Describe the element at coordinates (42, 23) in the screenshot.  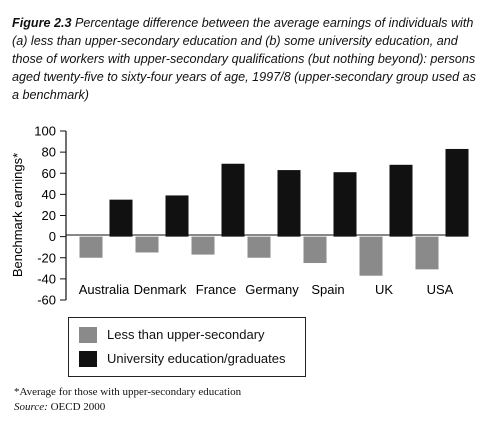
I see `figure-label: Figure 2.3` at that location.